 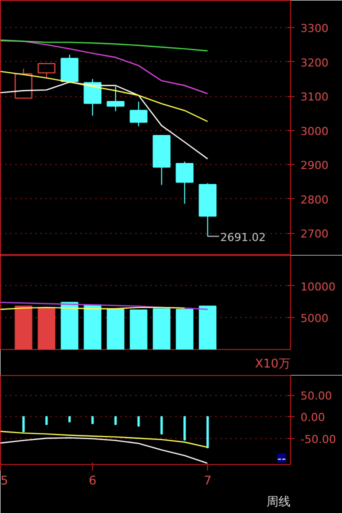 I want to click on text: X10万, so click(x=273, y=363).